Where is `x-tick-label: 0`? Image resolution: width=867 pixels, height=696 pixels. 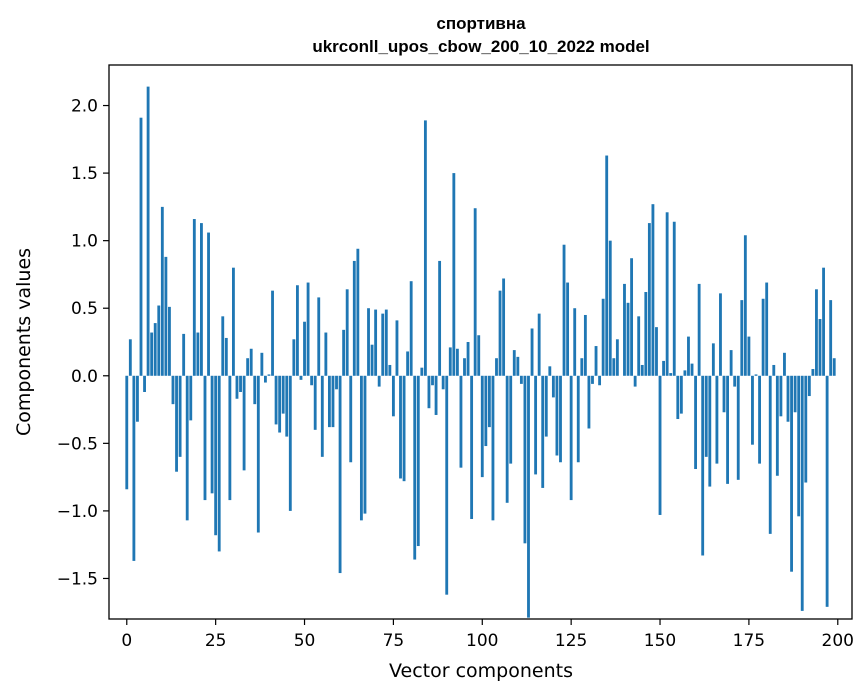 x-tick-label: 0 is located at coordinates (126, 641).